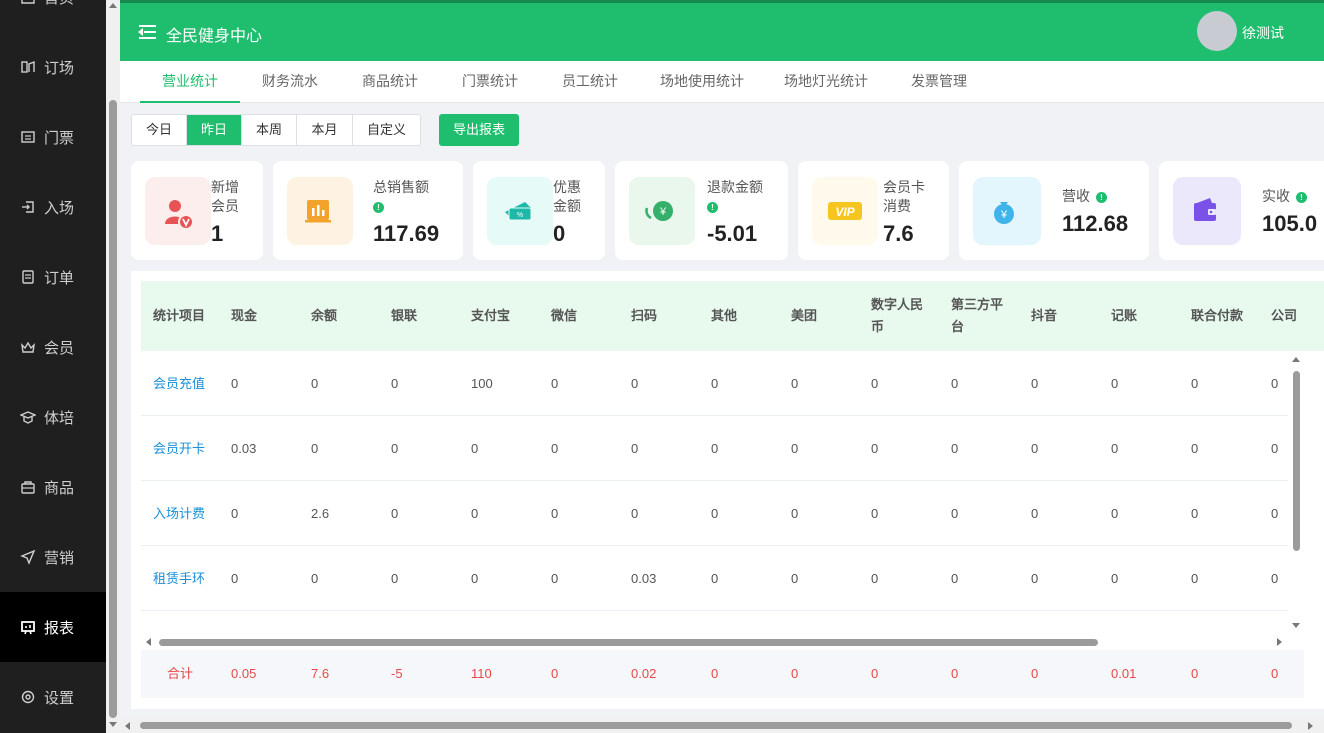 The image size is (1324, 733). I want to click on table-horizontal-scrollbar, so click(722, 642).